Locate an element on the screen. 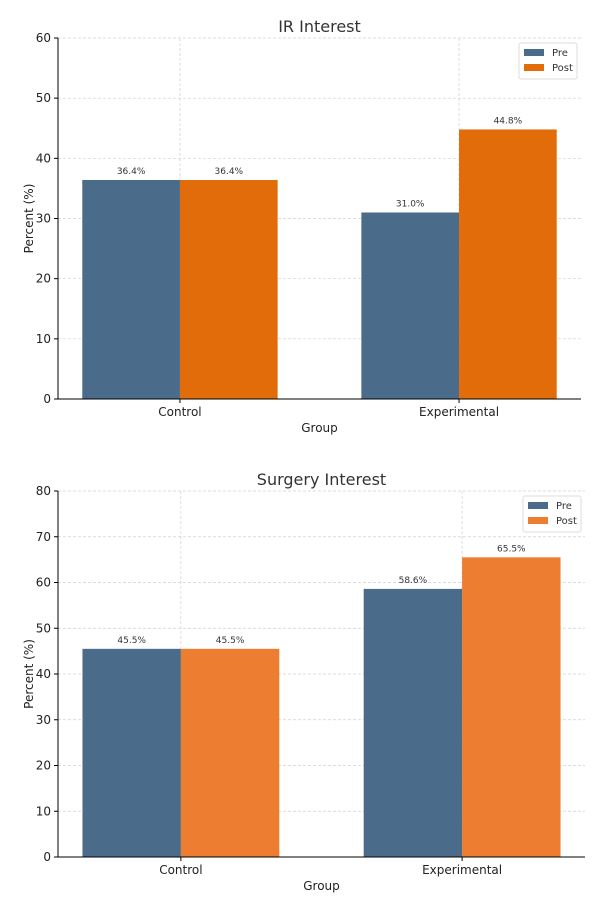 The width and height of the screenshot is (614, 898). y-tick-label: 80 is located at coordinates (43, 491).